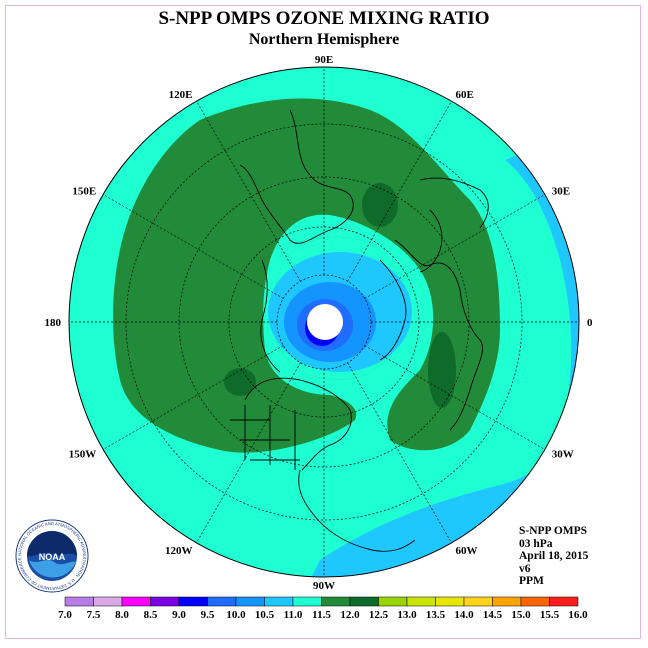  Describe the element at coordinates (590, 323) in the screenshot. I see `longitude-label: 0` at that location.